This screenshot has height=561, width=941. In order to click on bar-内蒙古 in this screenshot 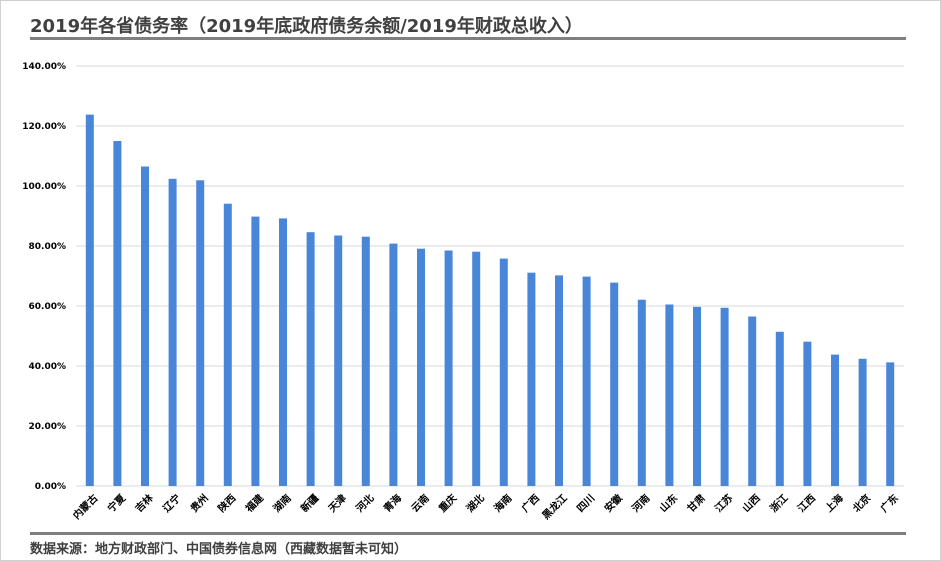, I will do `click(89, 300)`.